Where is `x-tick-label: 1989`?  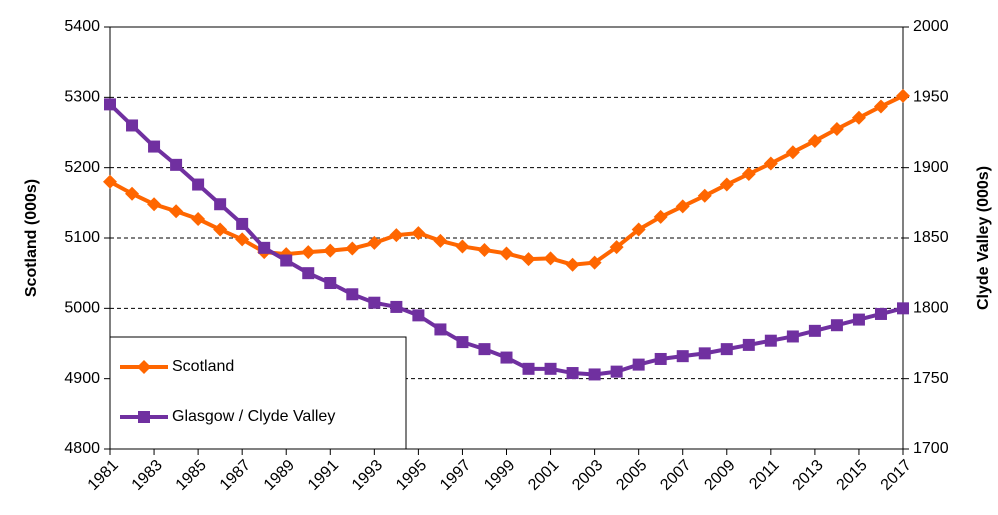 x-tick-label: 1989 is located at coordinates (279, 475).